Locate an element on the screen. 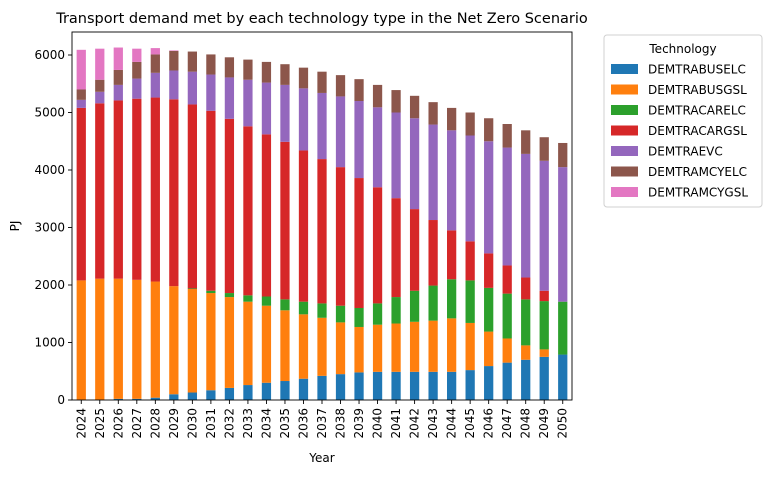 This screenshot has height=478, width=778. x-tick-label: 2037 is located at coordinates (322, 423).